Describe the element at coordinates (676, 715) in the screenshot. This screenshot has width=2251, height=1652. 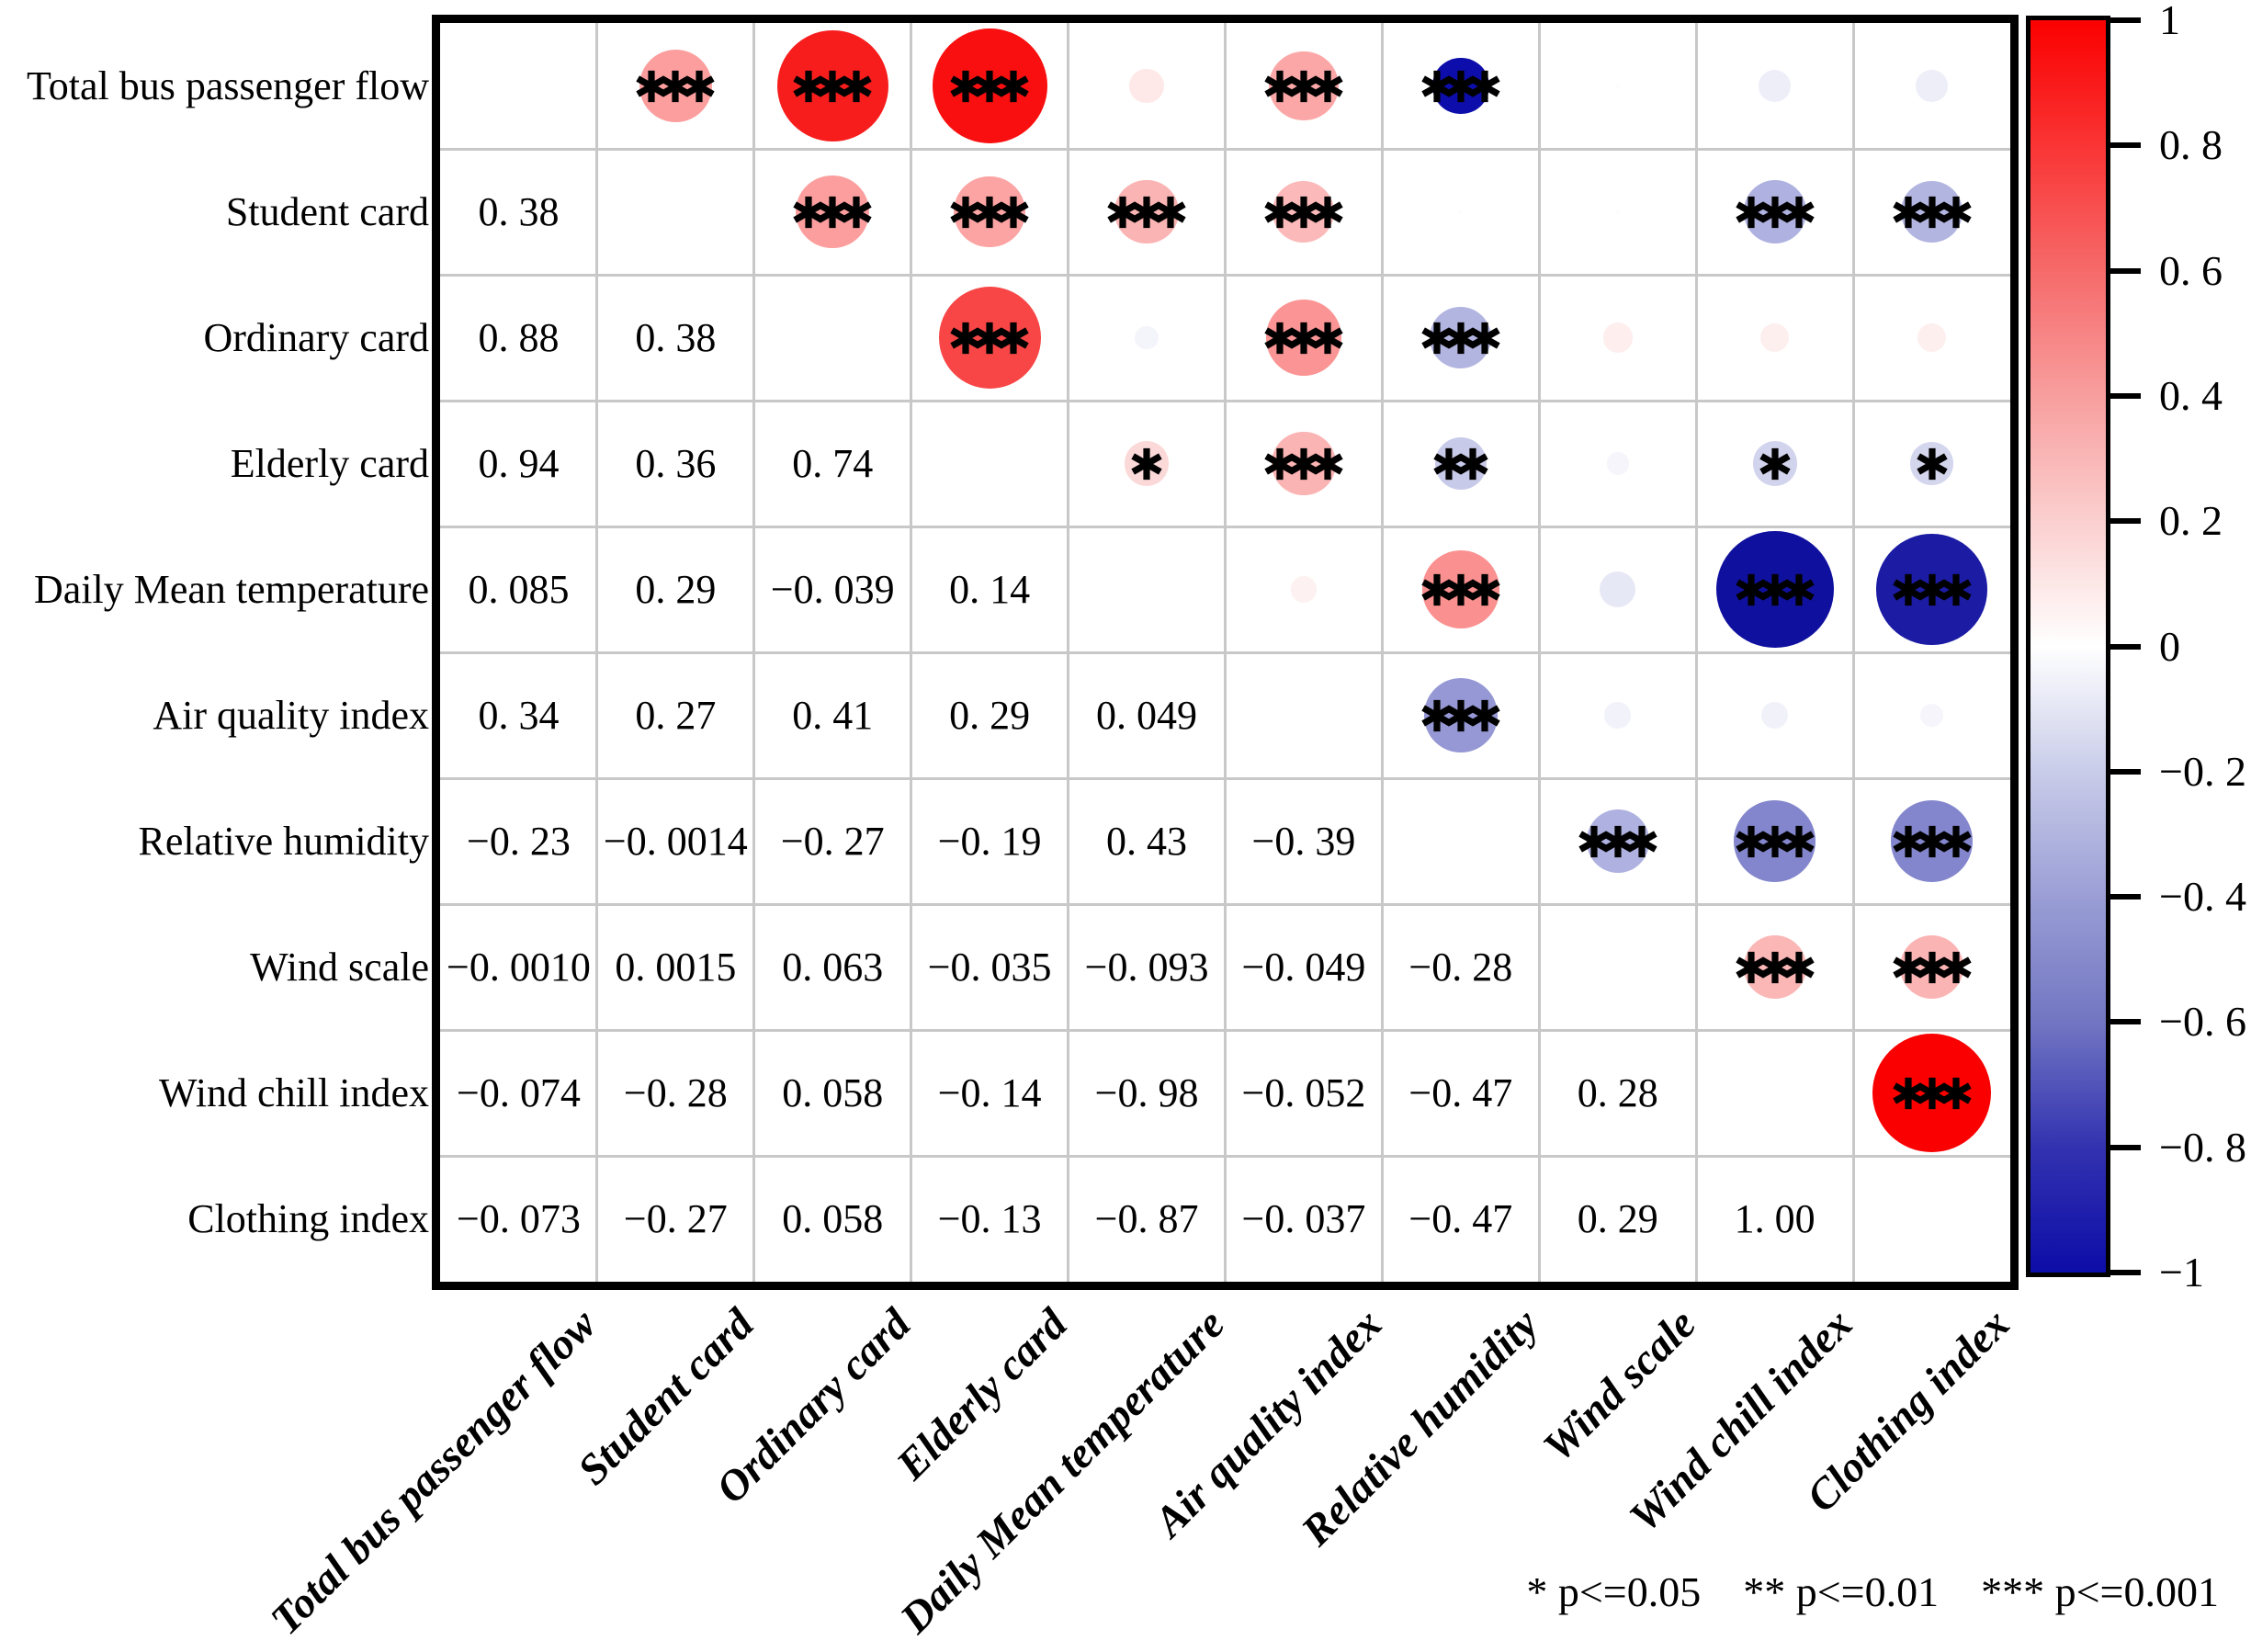
I see `matrix-value-r6c2: 0. 27` at that location.